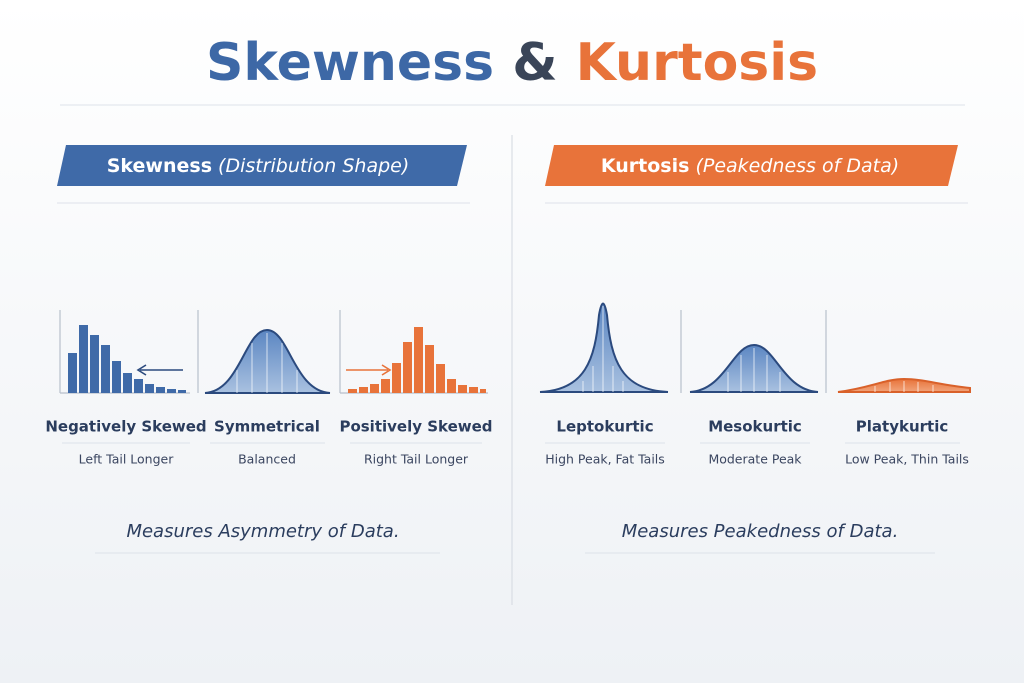 Image resolution: width=1024 pixels, height=683 pixels. What do you see at coordinates (267, 427) in the screenshot?
I see `item-name: Symmetrical` at bounding box center [267, 427].